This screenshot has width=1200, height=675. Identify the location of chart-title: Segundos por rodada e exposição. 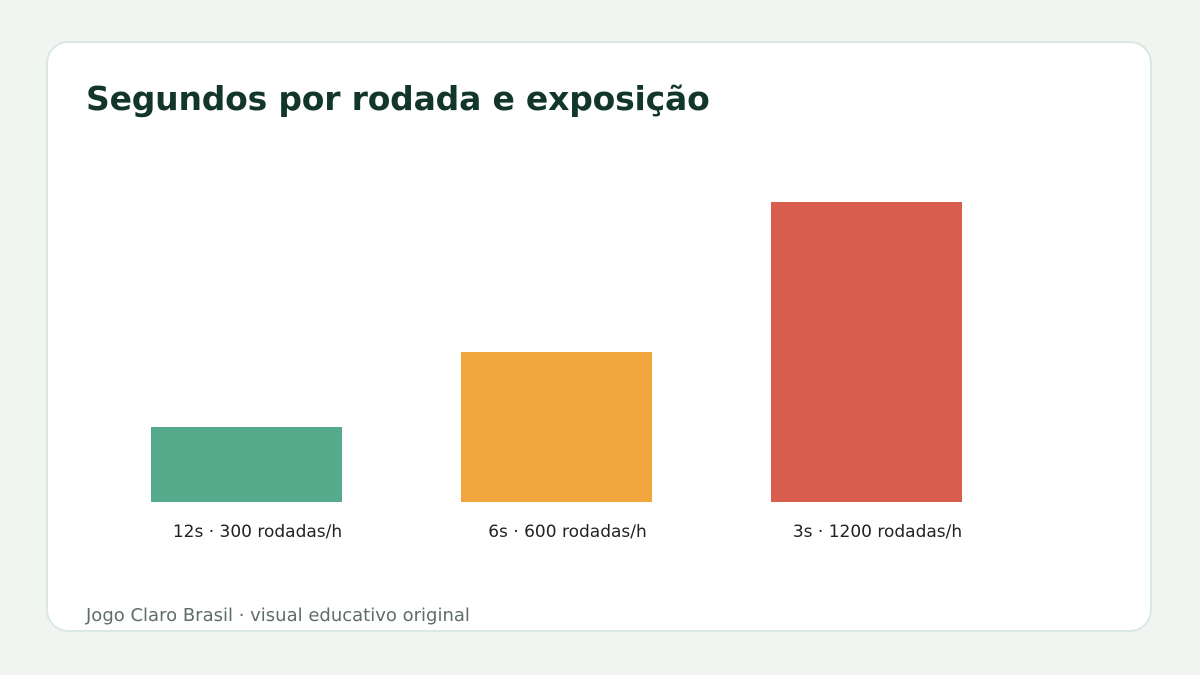
(398, 98).